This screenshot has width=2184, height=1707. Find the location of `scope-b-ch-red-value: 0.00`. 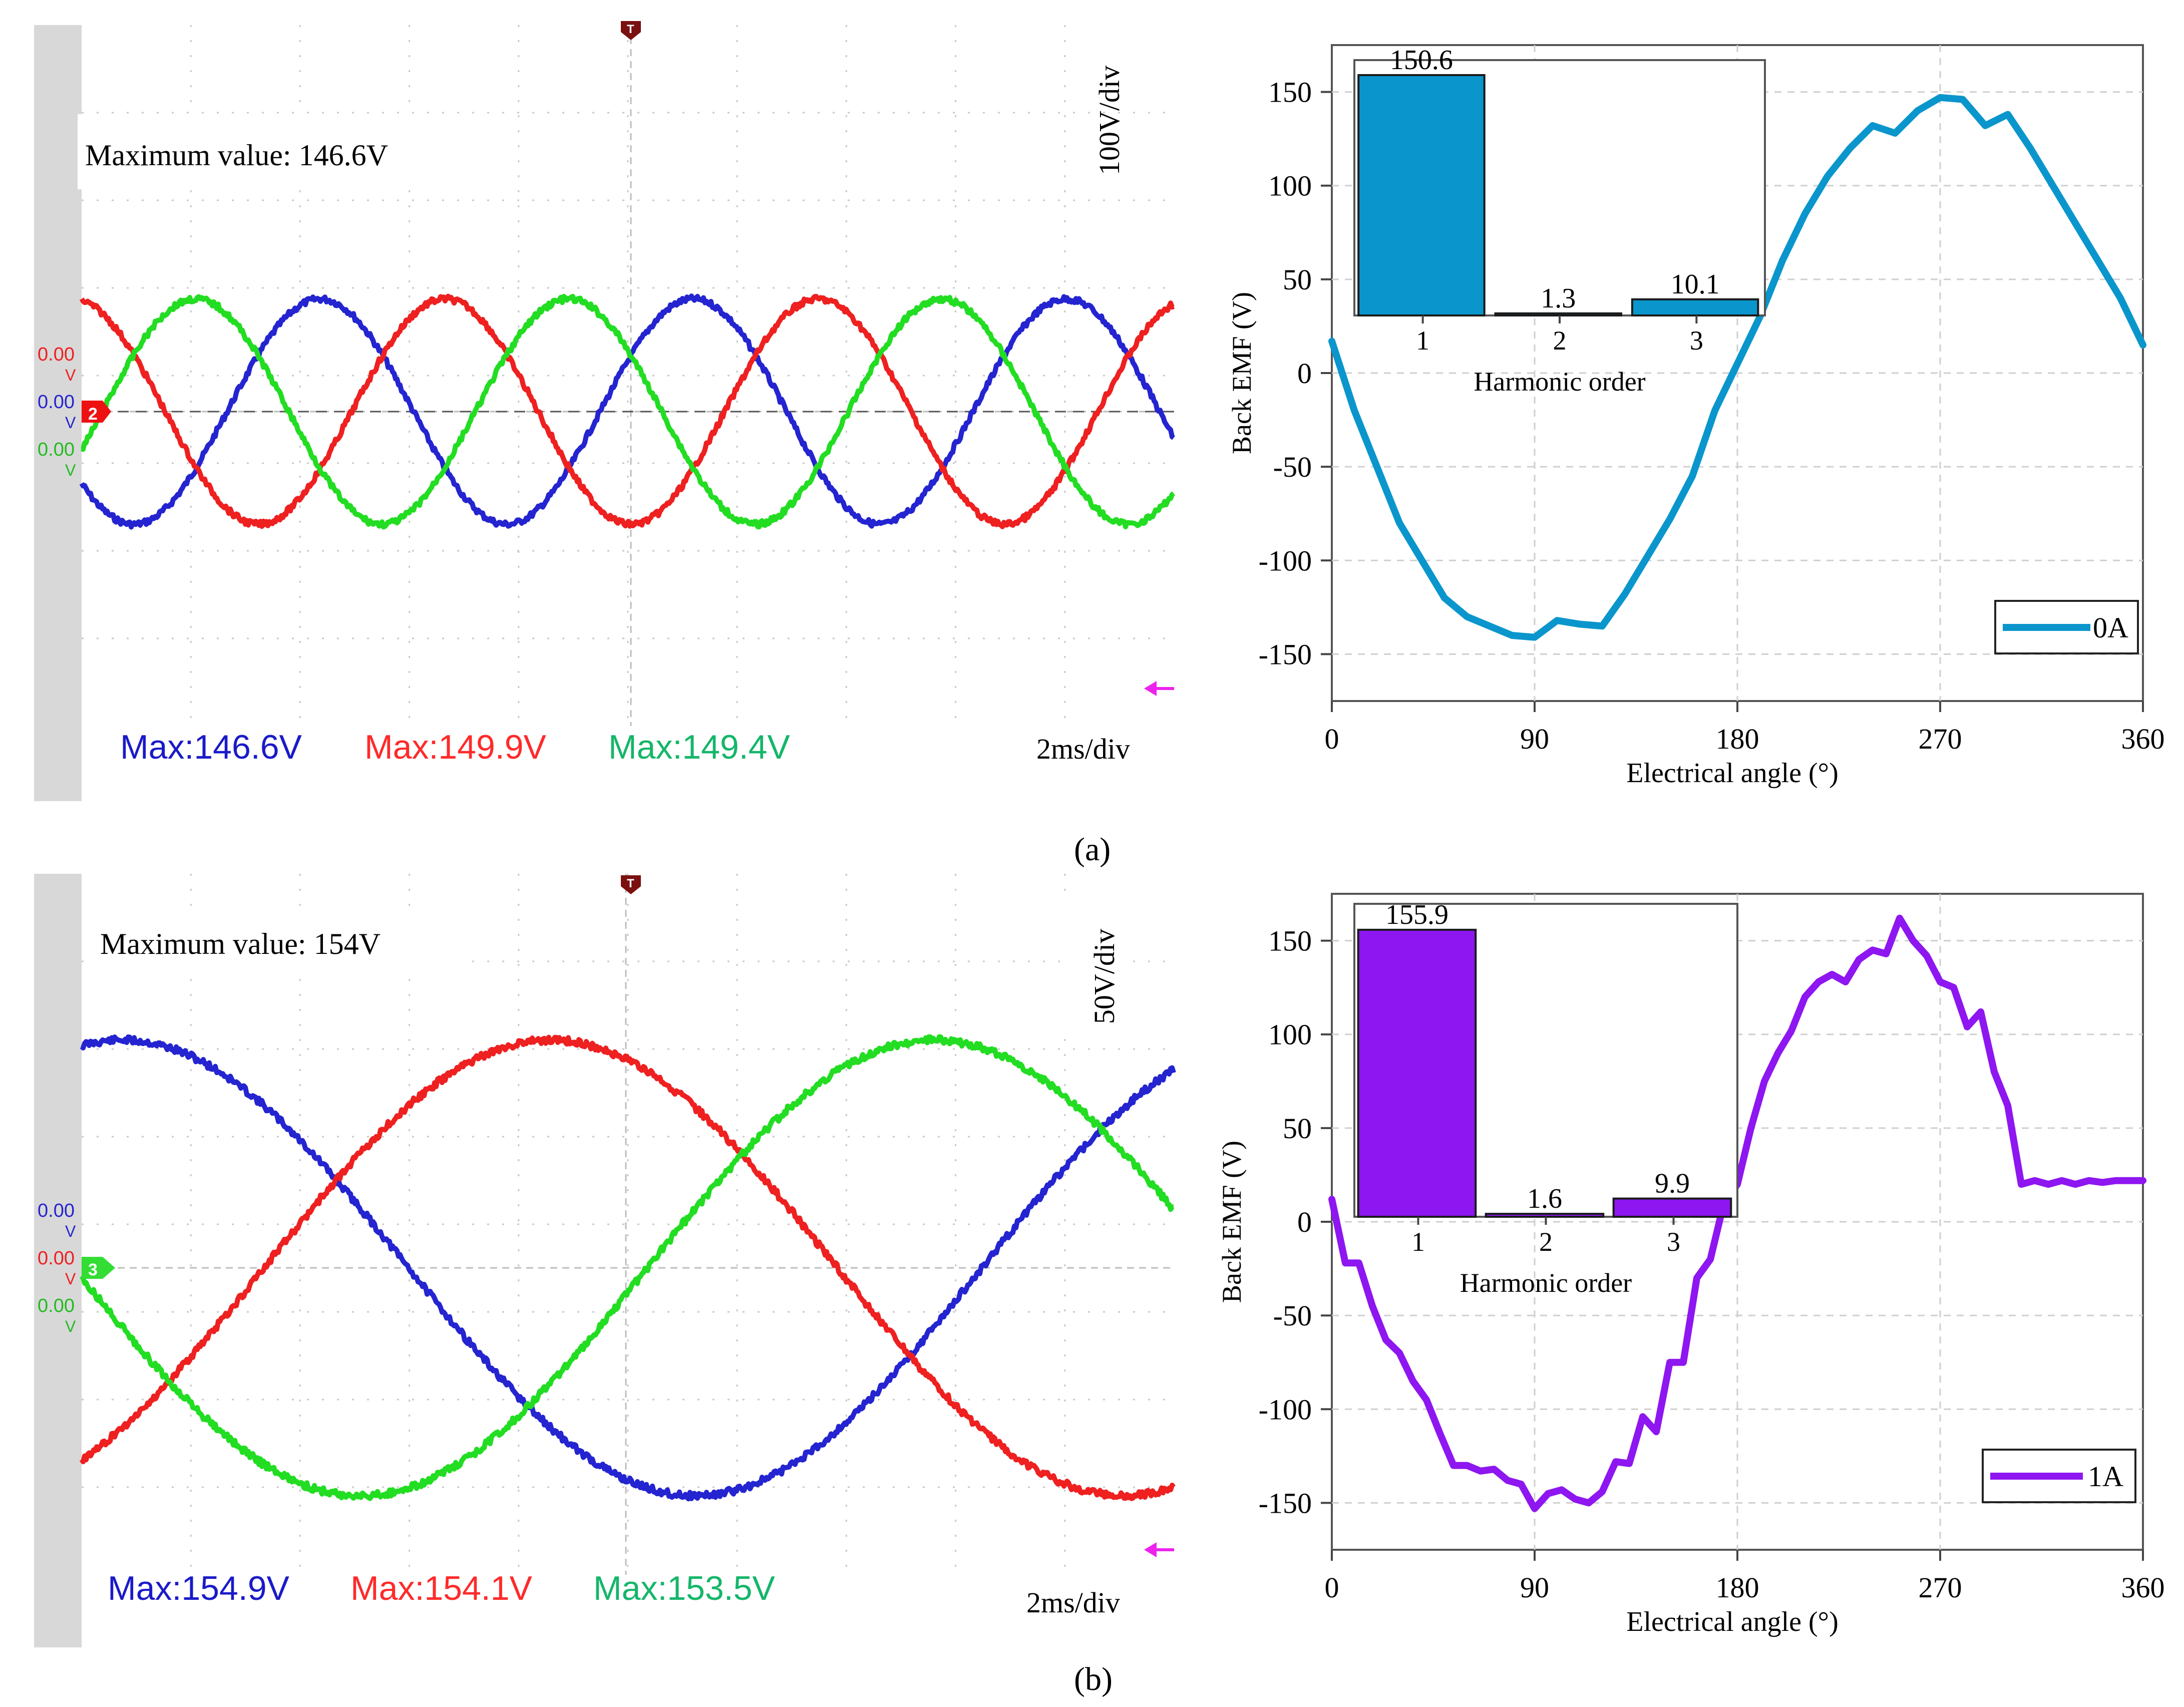

scope-b-ch-red-value: 0.00 is located at coordinates (56, 1258).